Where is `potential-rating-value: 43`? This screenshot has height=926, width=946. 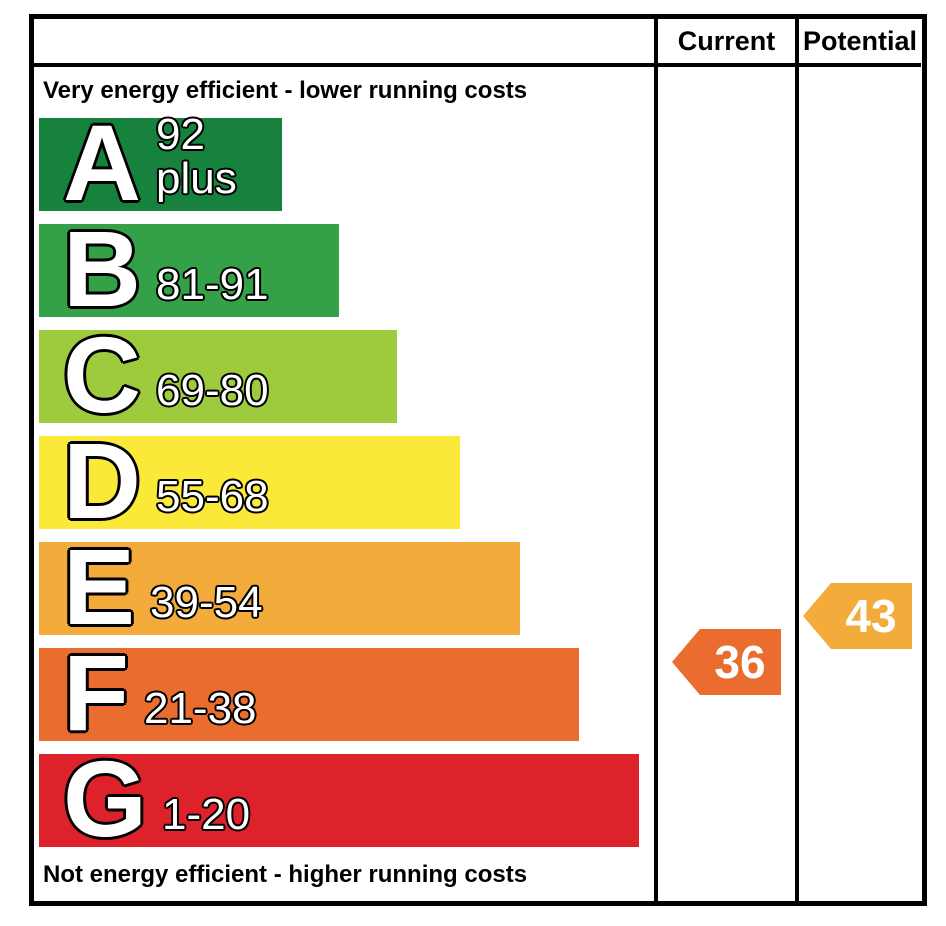 potential-rating-value: 43 is located at coordinates (870, 616).